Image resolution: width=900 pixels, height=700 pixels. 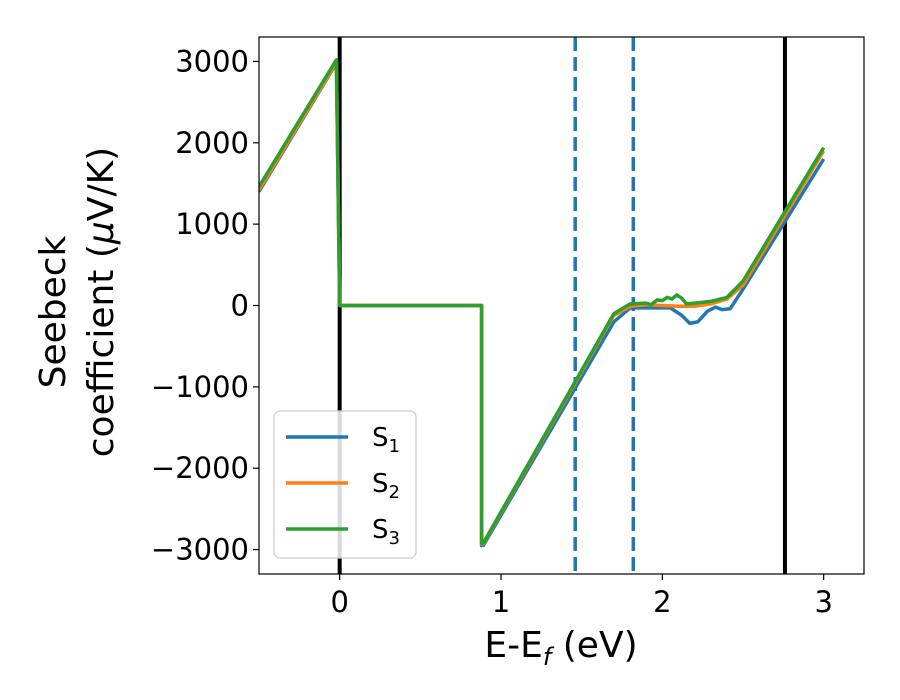 What do you see at coordinates (200, 468) in the screenshot?
I see `y-tick-label: −2000` at bounding box center [200, 468].